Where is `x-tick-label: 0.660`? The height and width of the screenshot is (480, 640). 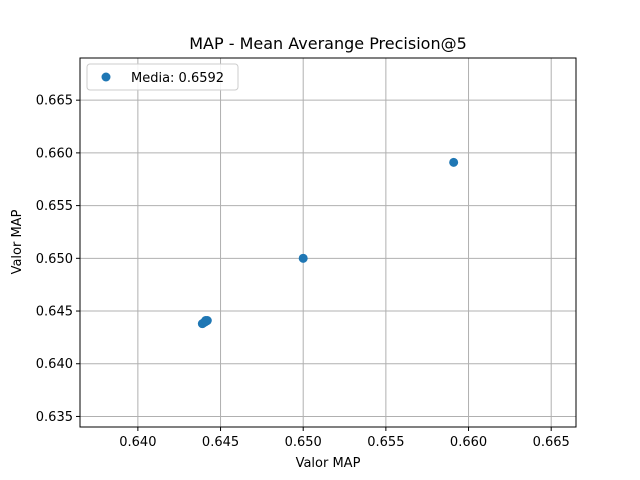 x-tick-label: 0.660 is located at coordinates (468, 442).